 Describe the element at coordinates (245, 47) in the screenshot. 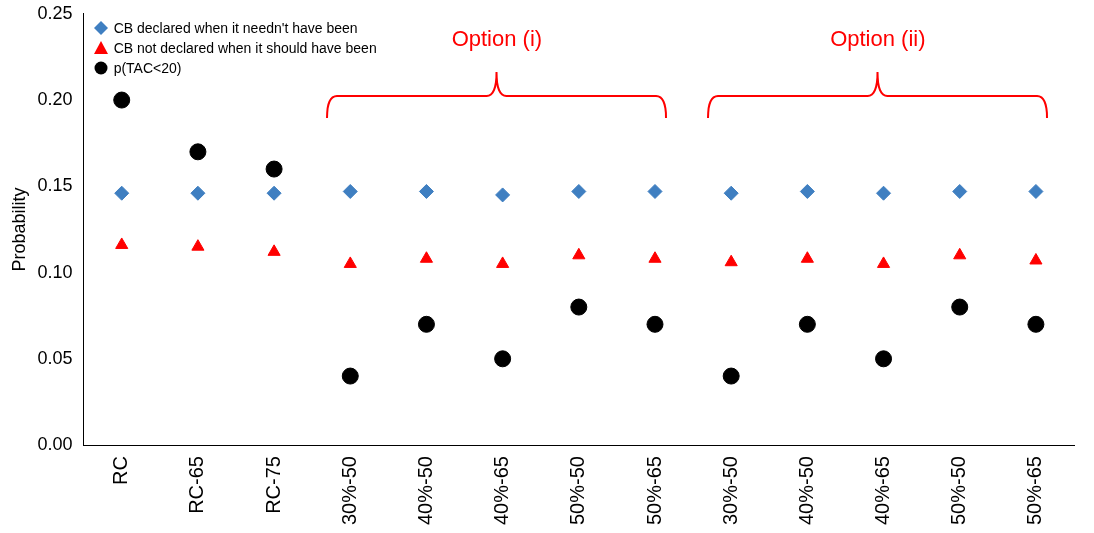

I see `legend-label: CB not declared when it should have been` at that location.